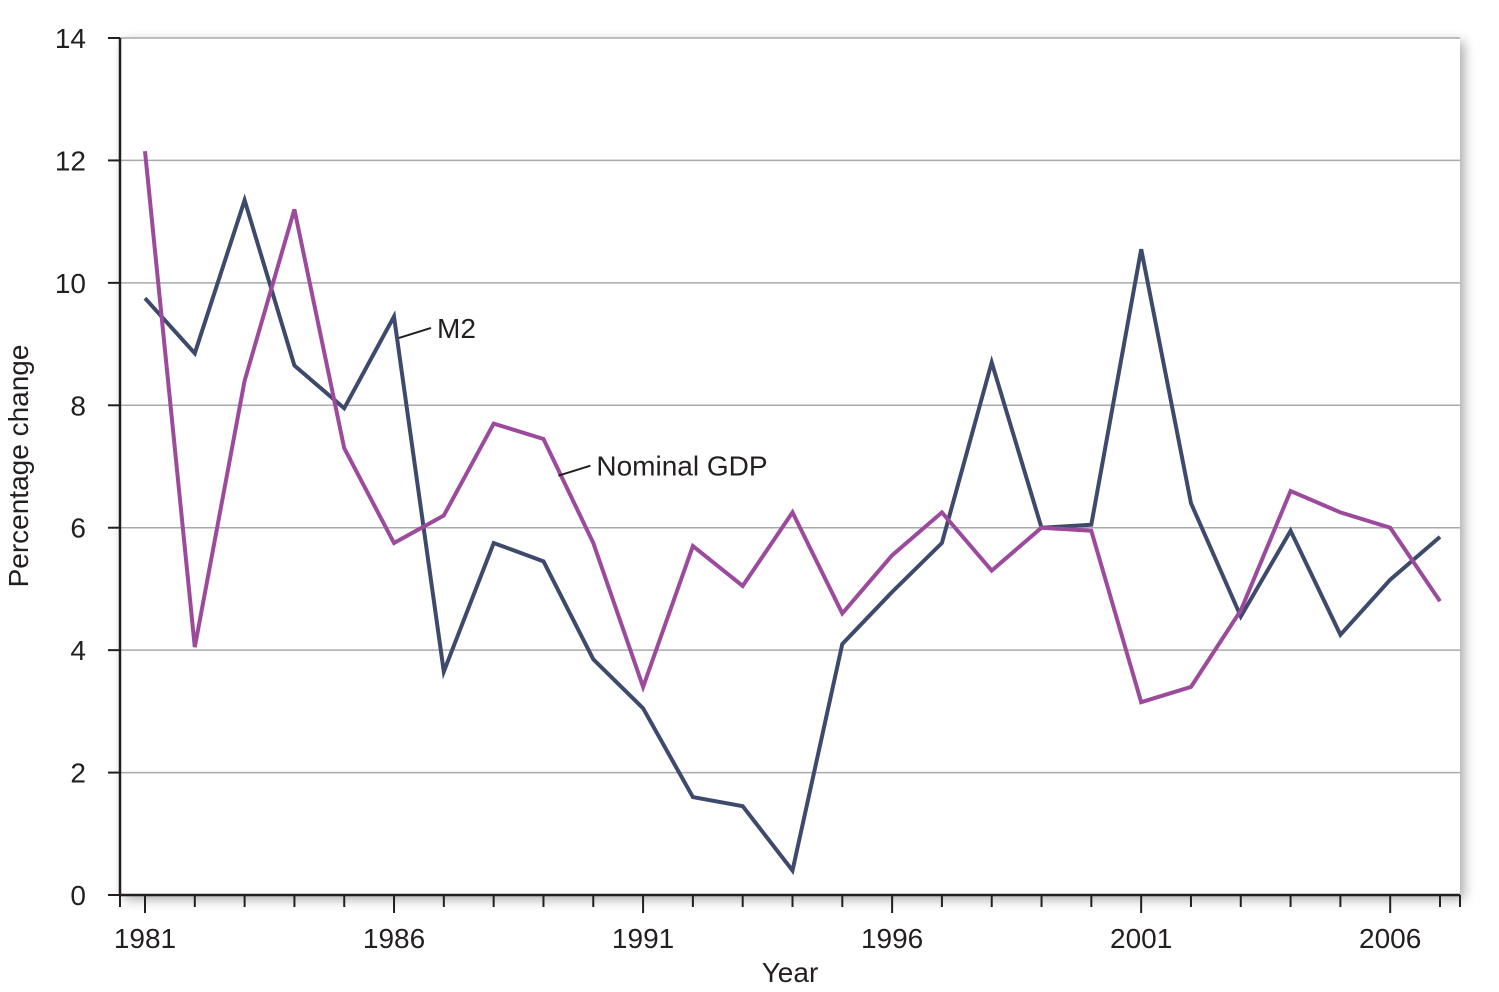 The image size is (1499, 992). What do you see at coordinates (583, 397) in the screenshot?
I see `series-annotations: M2 Nominal GDP` at bounding box center [583, 397].